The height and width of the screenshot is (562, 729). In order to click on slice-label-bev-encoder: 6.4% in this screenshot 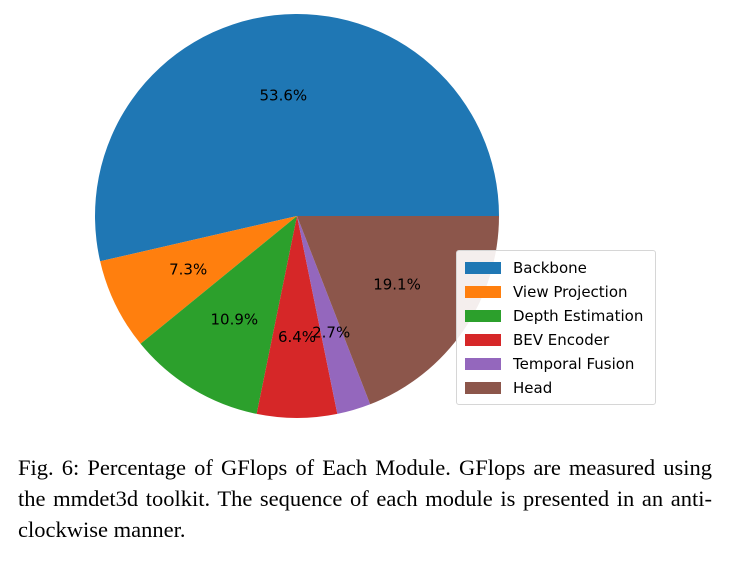, I will do `click(297, 337)`.